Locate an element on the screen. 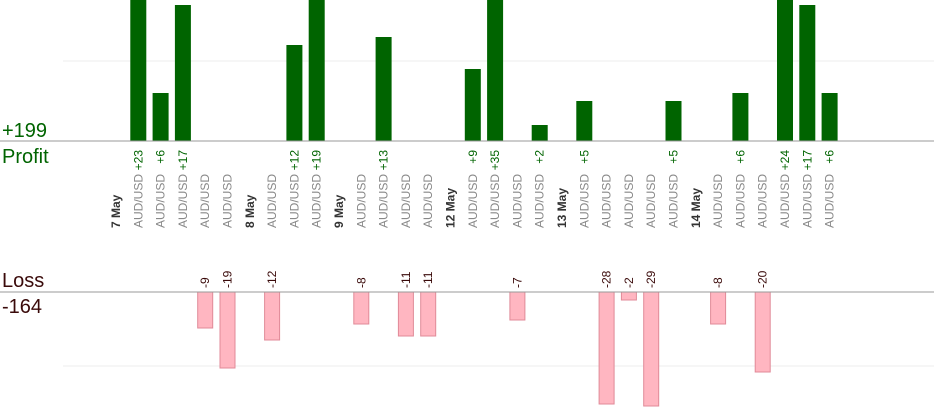 The image size is (934, 420). loss-value-label: -12 is located at coordinates (272, 279).